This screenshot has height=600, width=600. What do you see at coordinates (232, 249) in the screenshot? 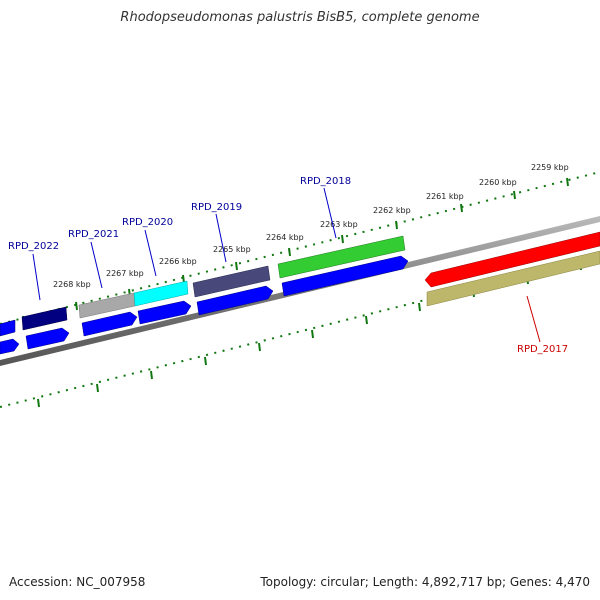
I see `kbp-label: 2265 kbp` at bounding box center [232, 249].